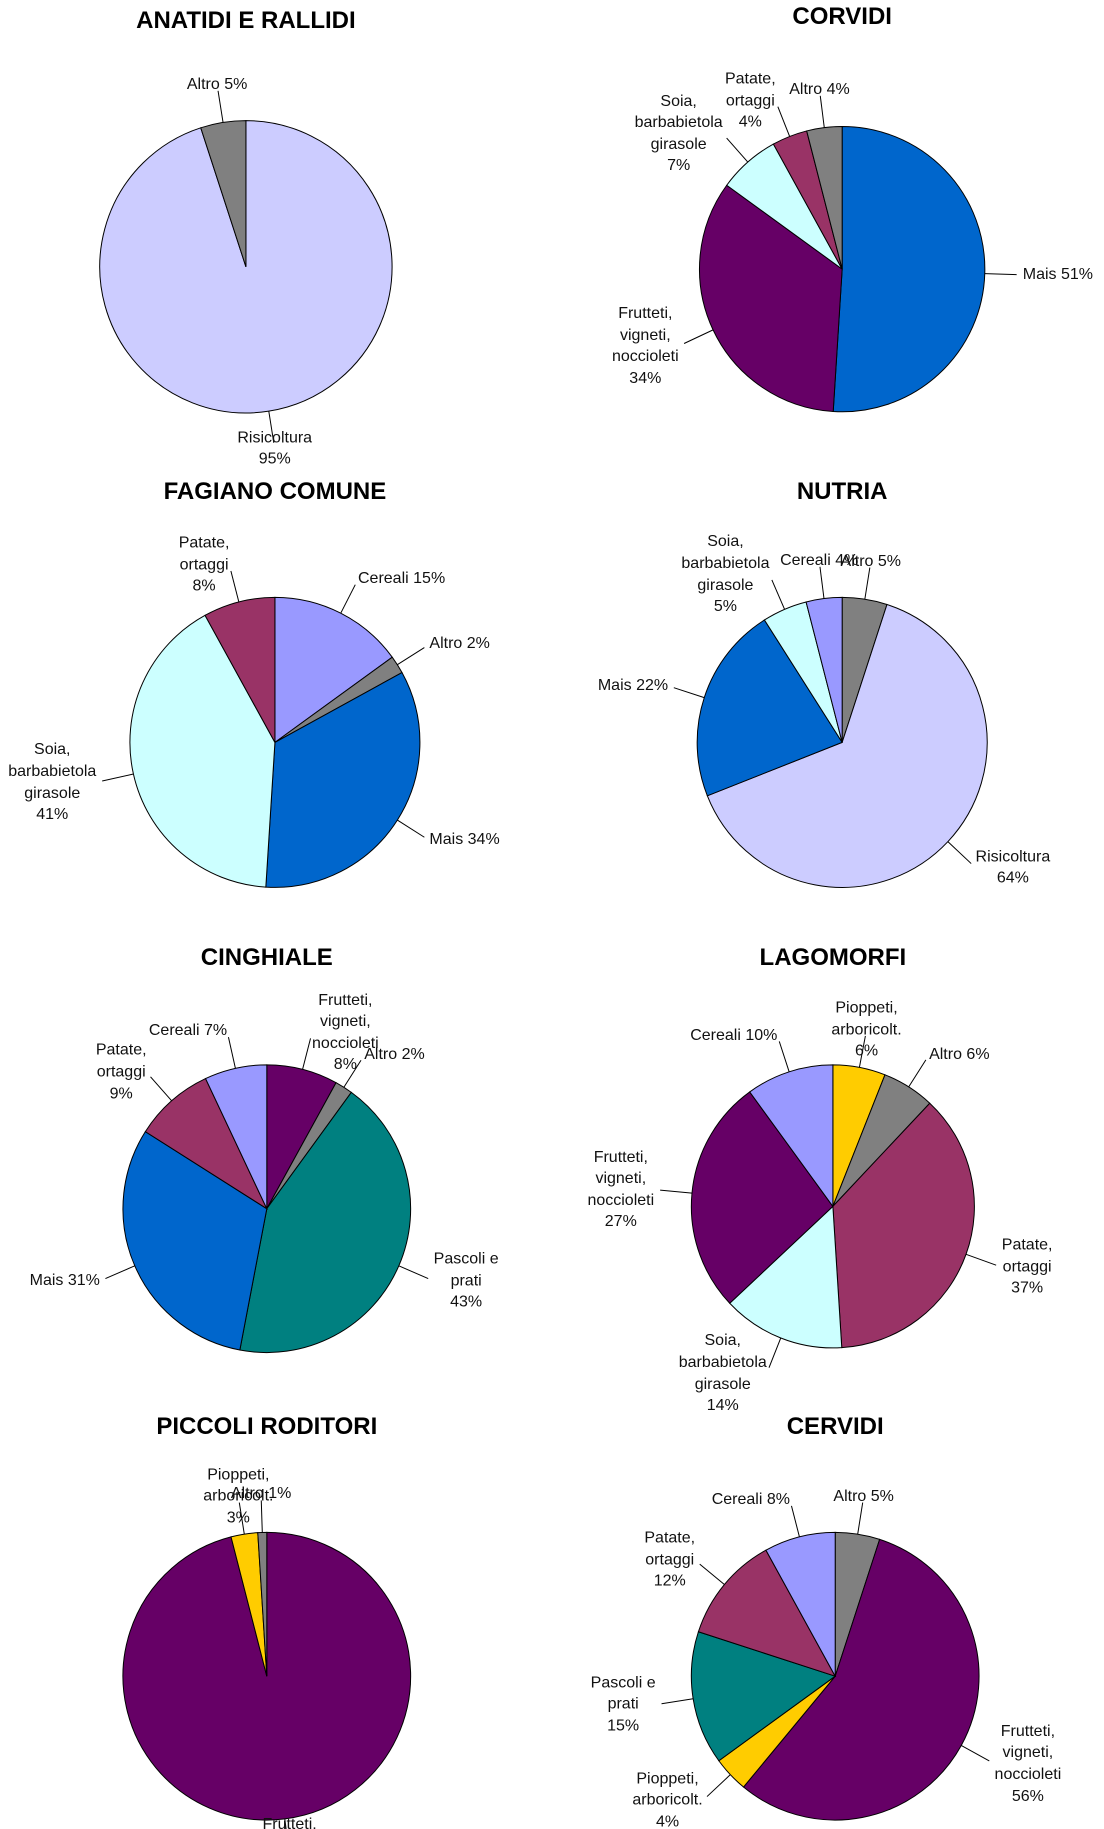 The width and height of the screenshot is (1104, 1829). Describe the element at coordinates (1058, 275) in the screenshot. I see `data-label: Mais 51%` at that location.